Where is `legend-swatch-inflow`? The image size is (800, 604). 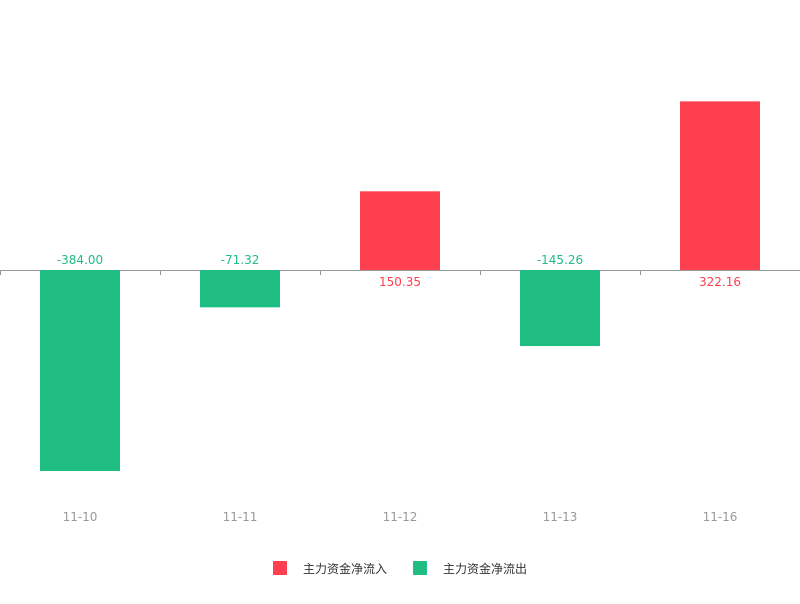
legend-swatch-inflow is located at coordinates (279, 568).